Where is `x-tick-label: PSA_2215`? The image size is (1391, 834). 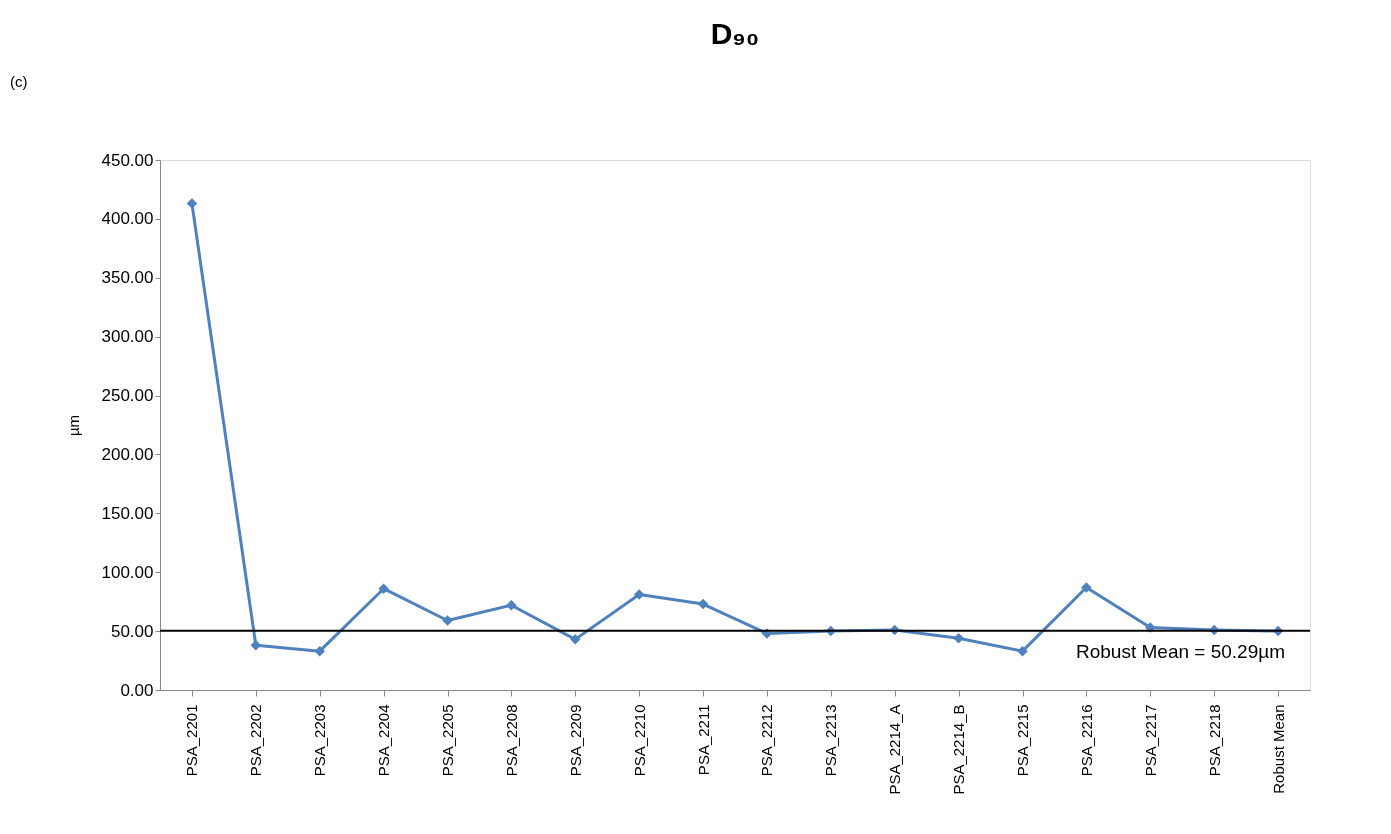 x-tick-label: PSA_2215 is located at coordinates (1022, 740).